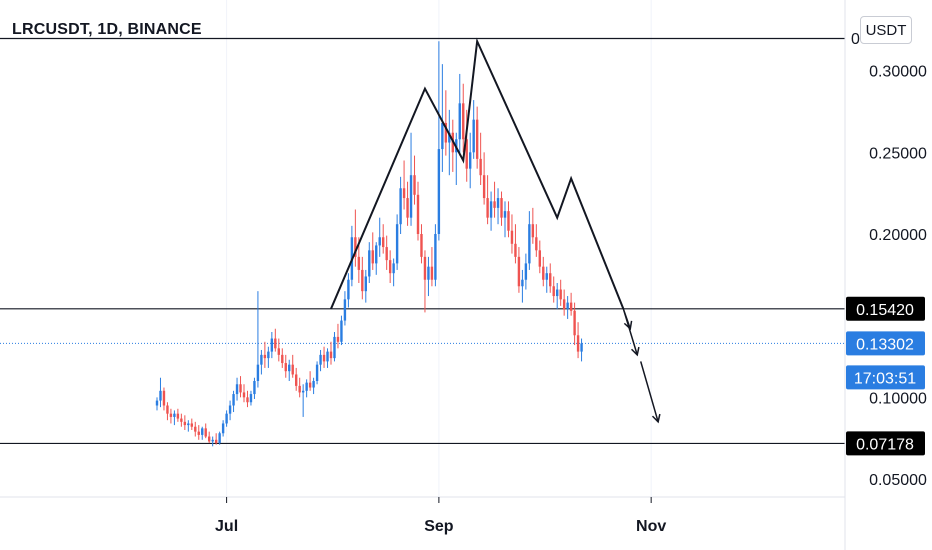 Image resolution: width=932 pixels, height=550 pixels. Describe the element at coordinates (885, 308) in the screenshot. I see `level-price-label: 0.15420` at that location.